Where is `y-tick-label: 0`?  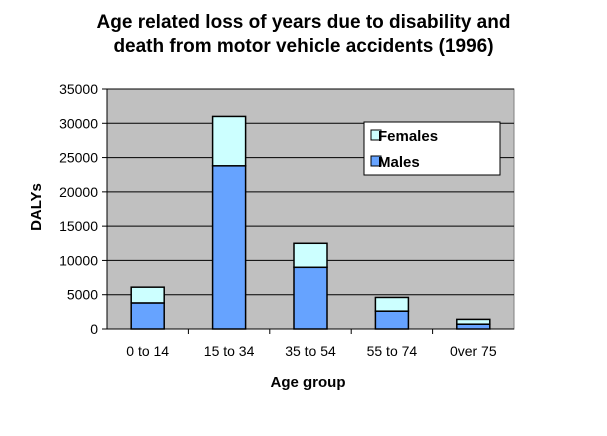 y-tick-label: 0 is located at coordinates (94, 329).